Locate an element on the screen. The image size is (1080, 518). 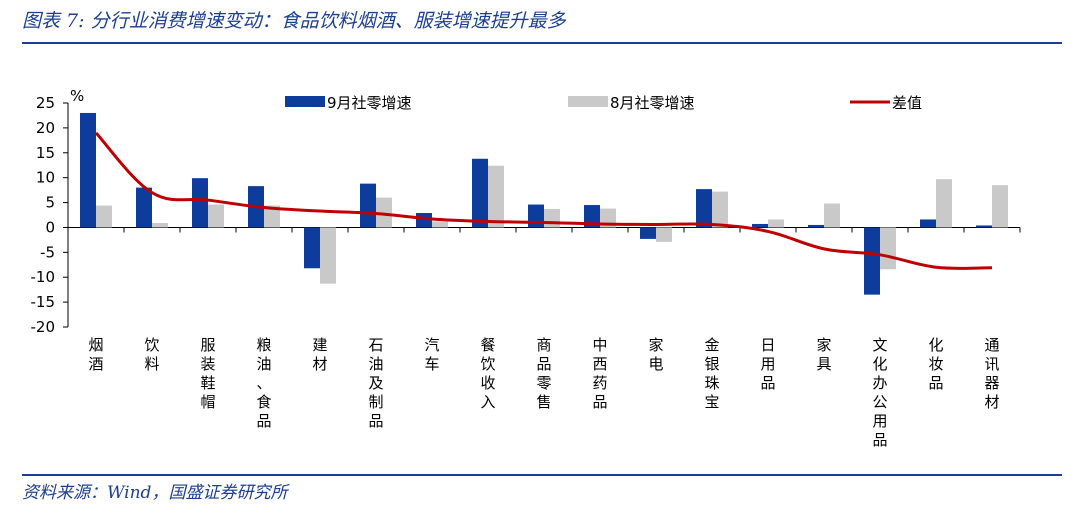
category-label: 金银珠宝 is located at coordinates (711, 373).